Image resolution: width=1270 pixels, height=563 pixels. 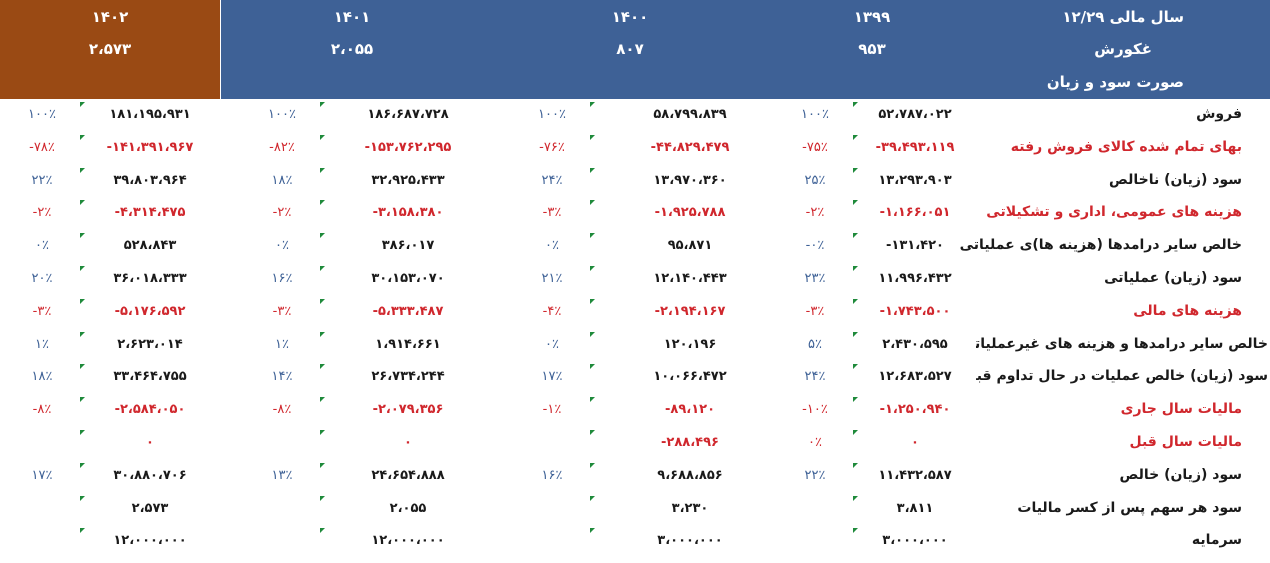 I want to click on value-1400: -۸۹،۱۲۰, so click(x=690, y=410).